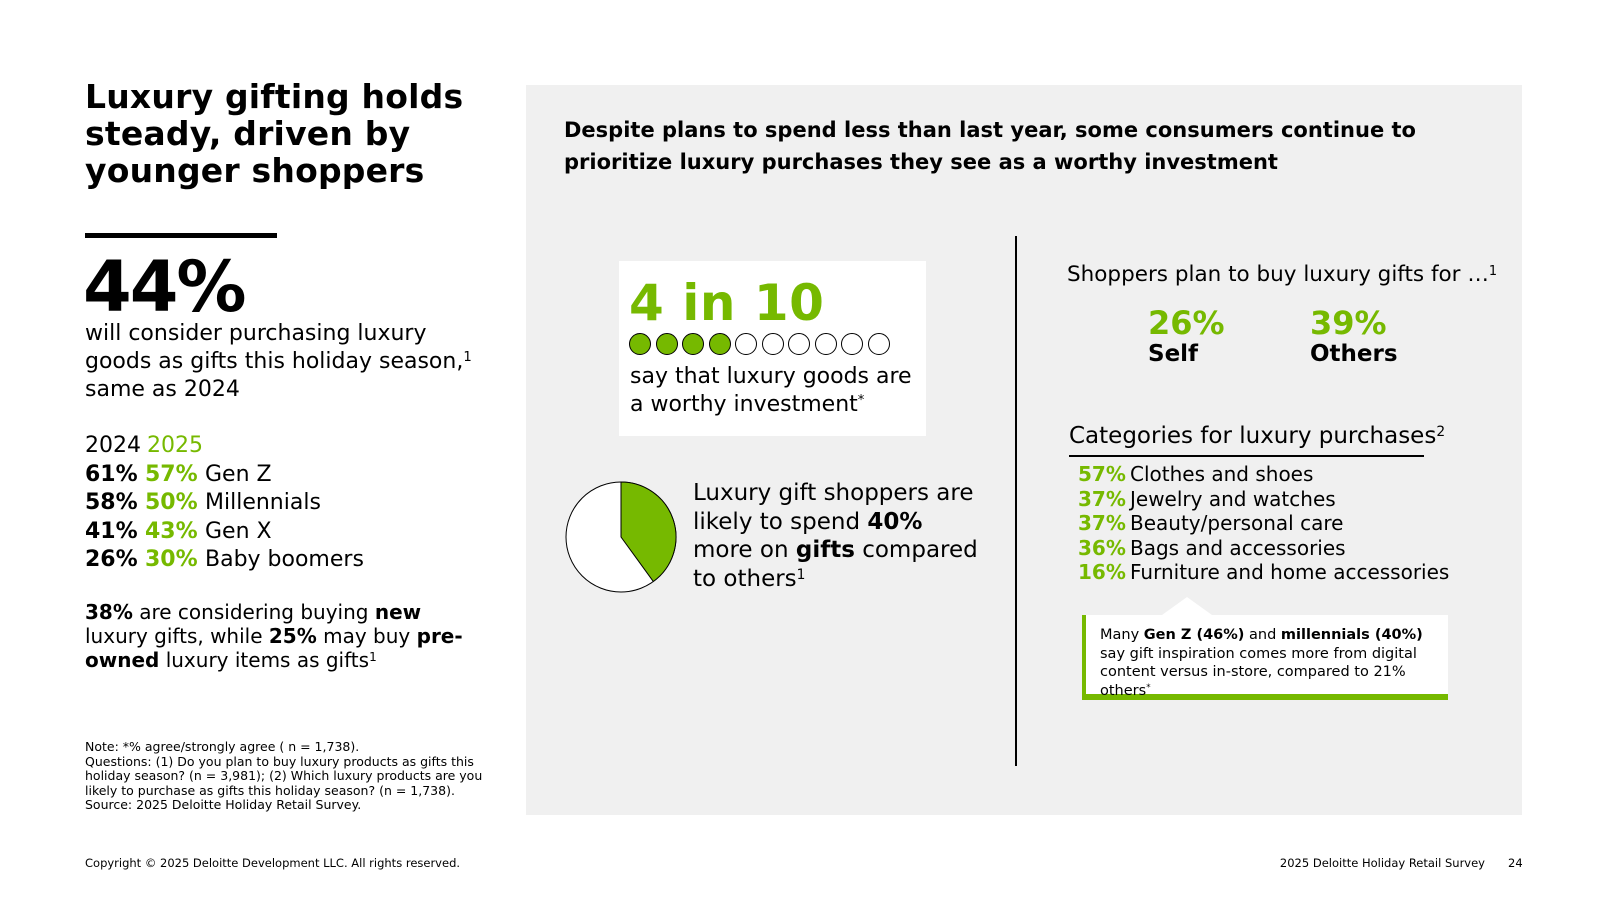 The image size is (1600, 900). I want to click on categories-underline, so click(1246, 456).